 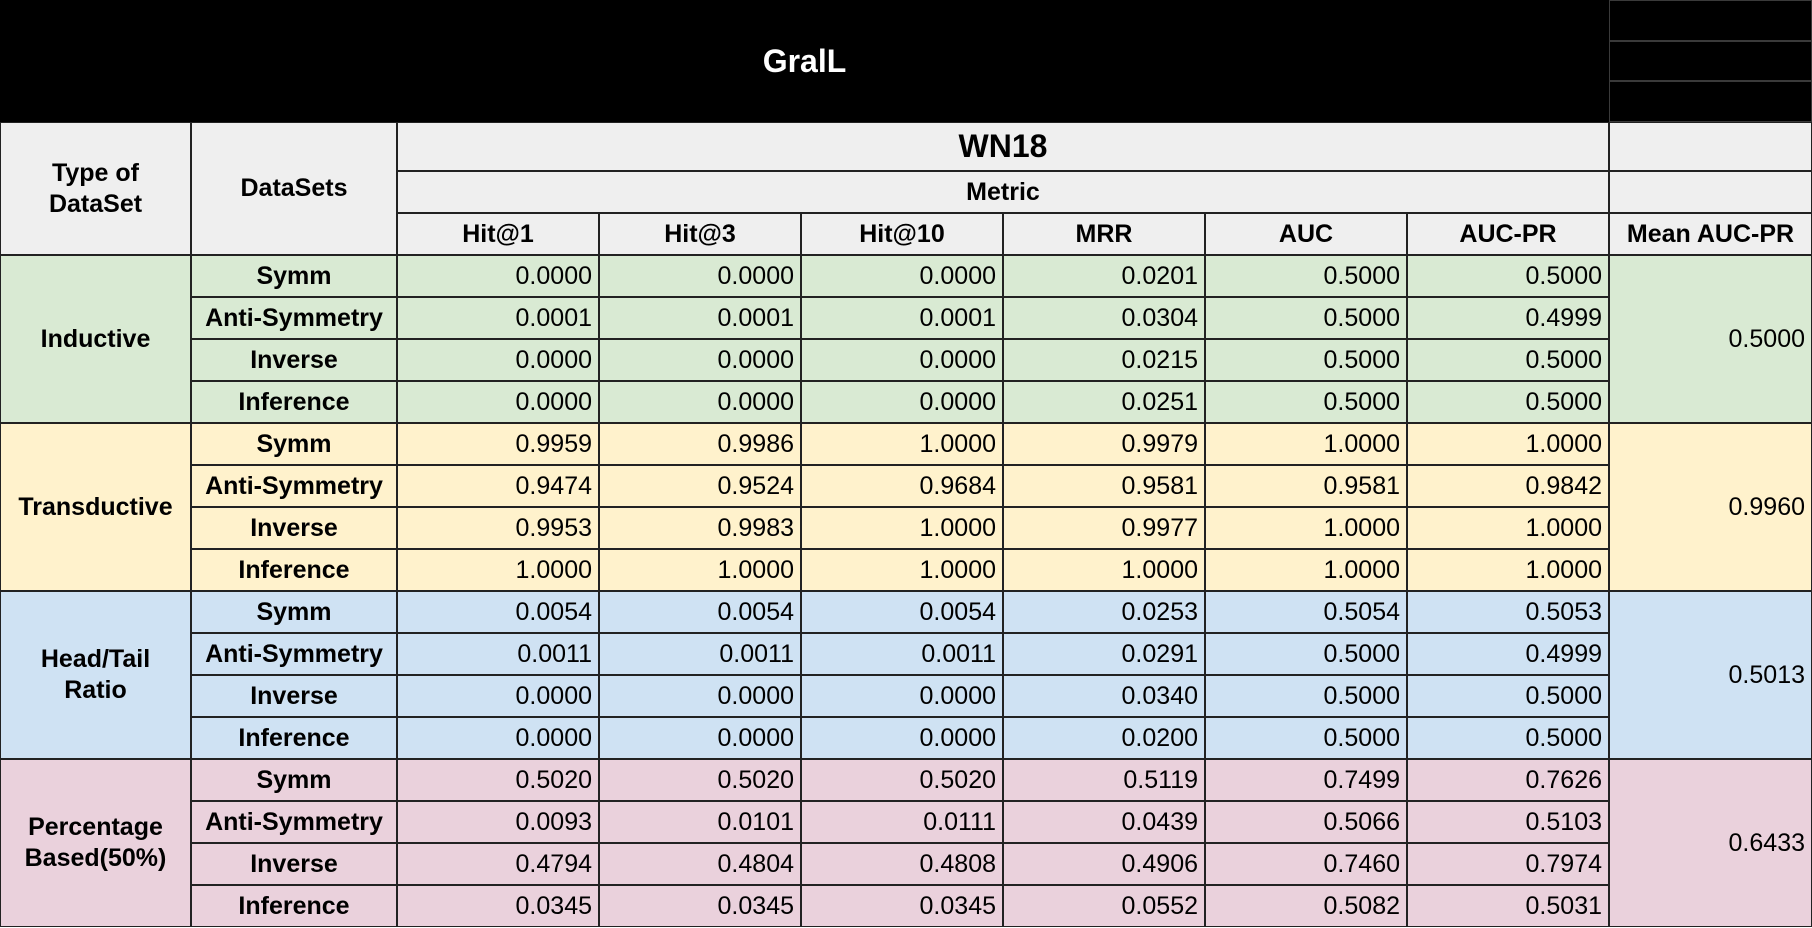 What do you see at coordinates (1710, 507) in the screenshot?
I see `mean-auc-pr-cell: 0.9960` at bounding box center [1710, 507].